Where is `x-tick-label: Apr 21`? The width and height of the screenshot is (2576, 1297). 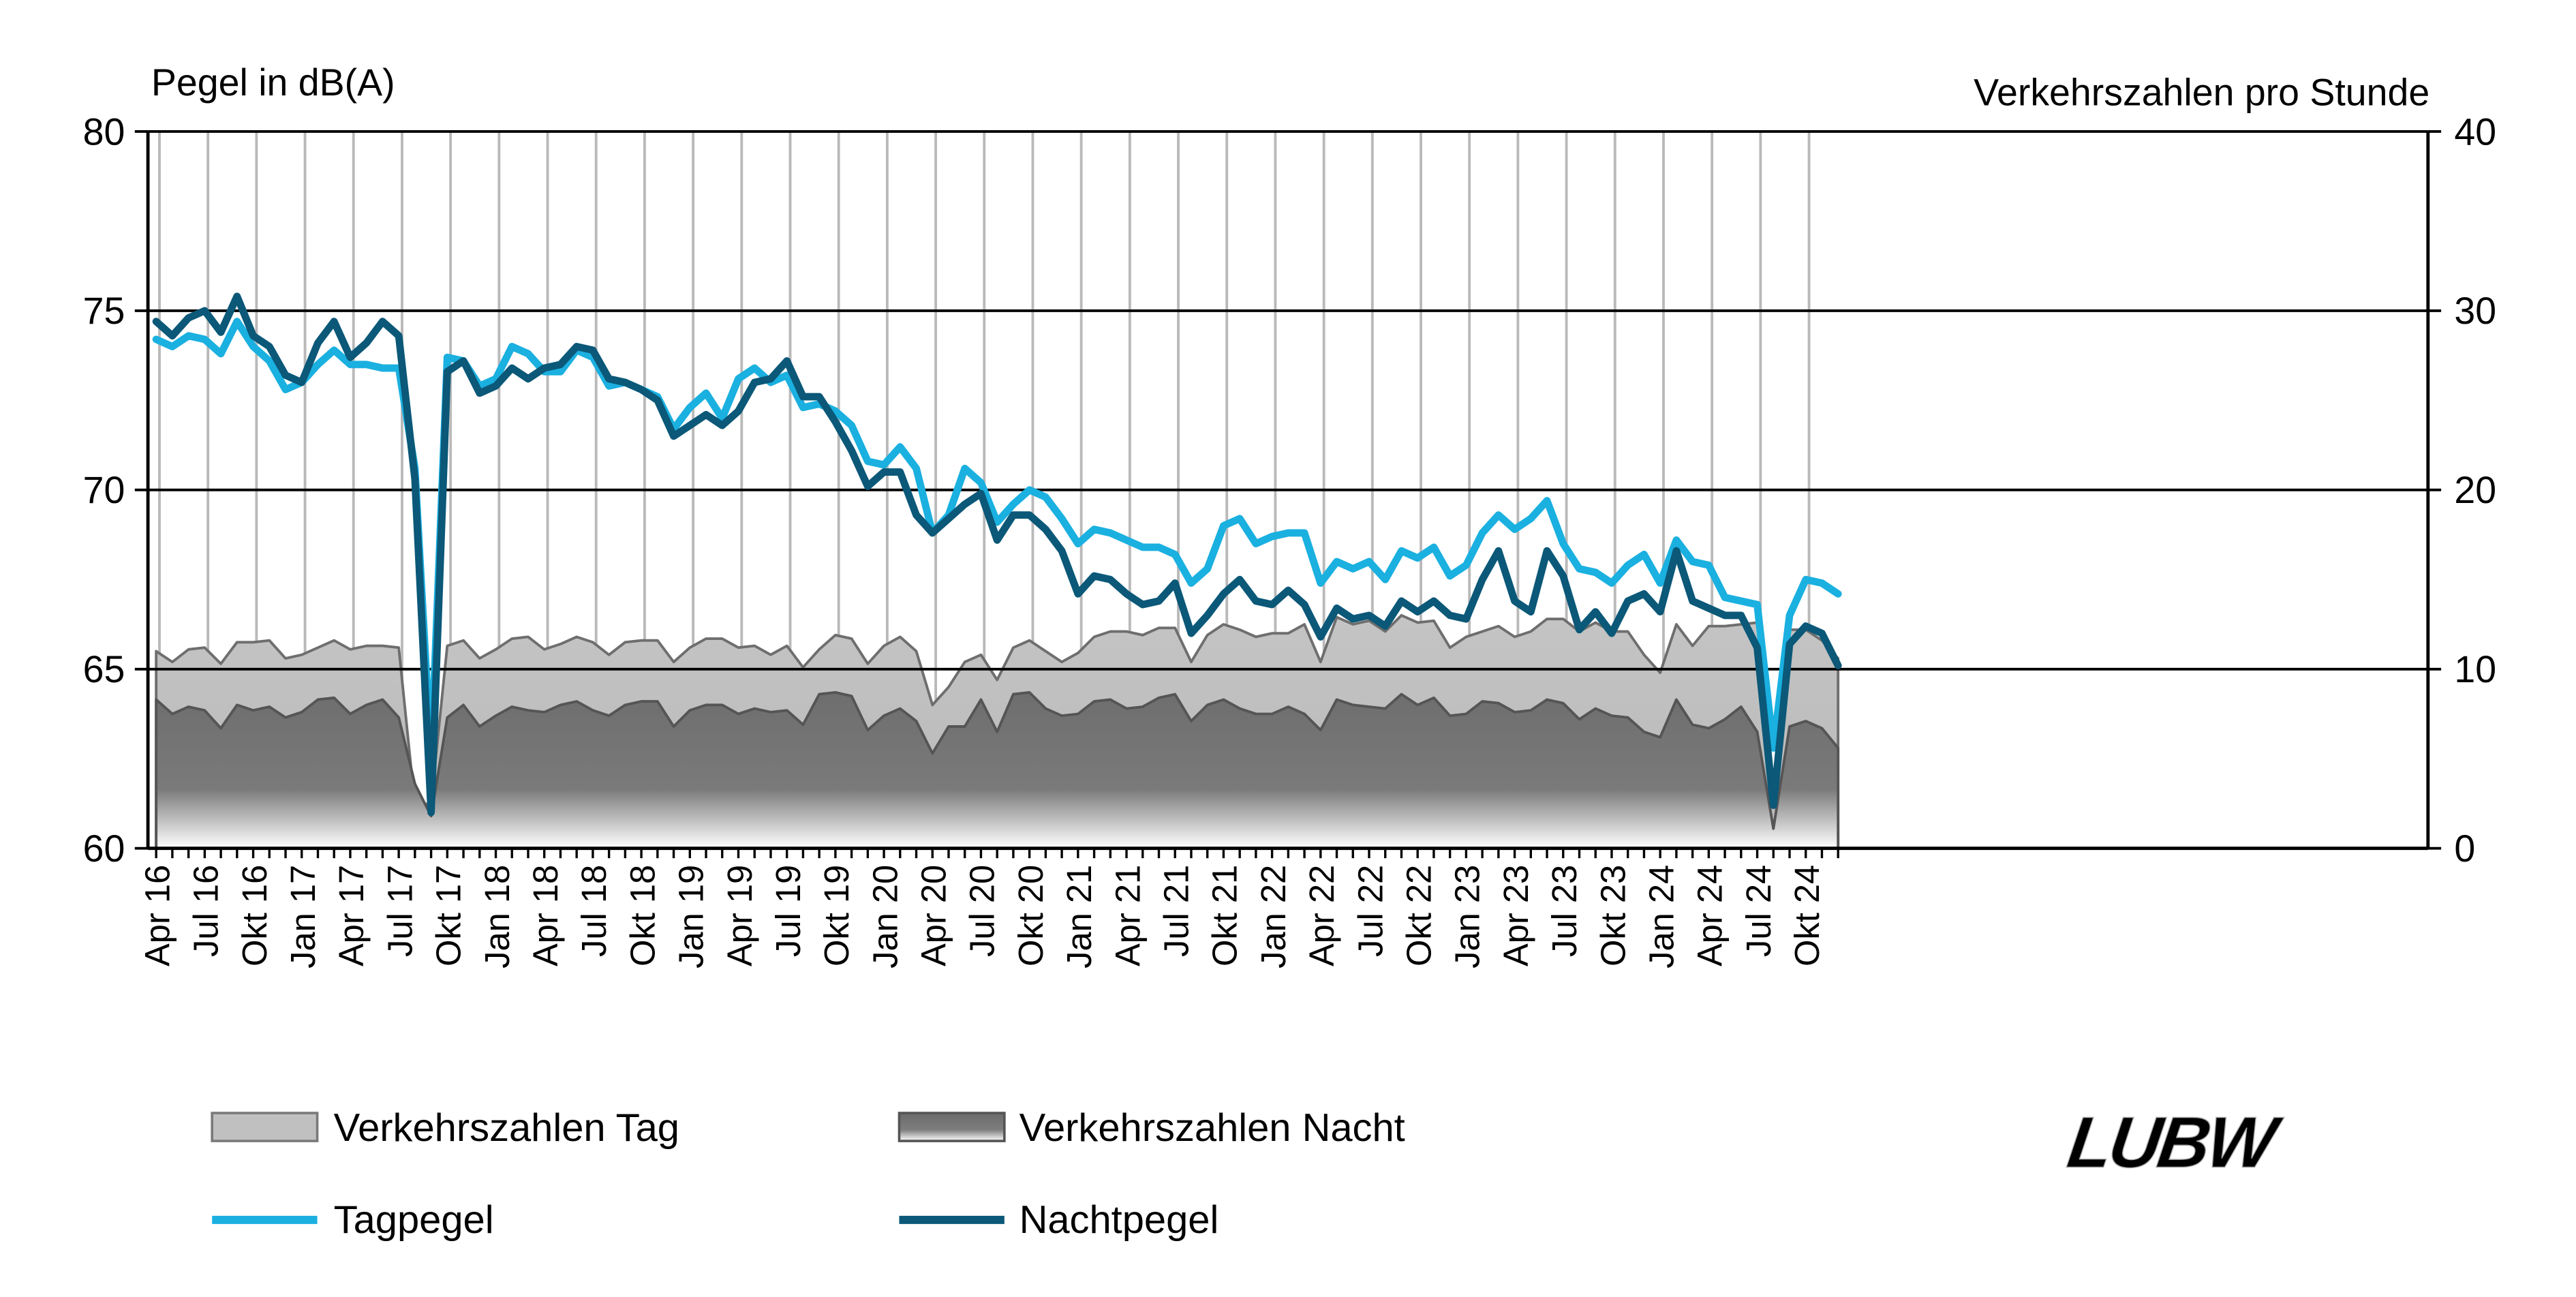 x-tick-label: Apr 21 is located at coordinates (1127, 915).